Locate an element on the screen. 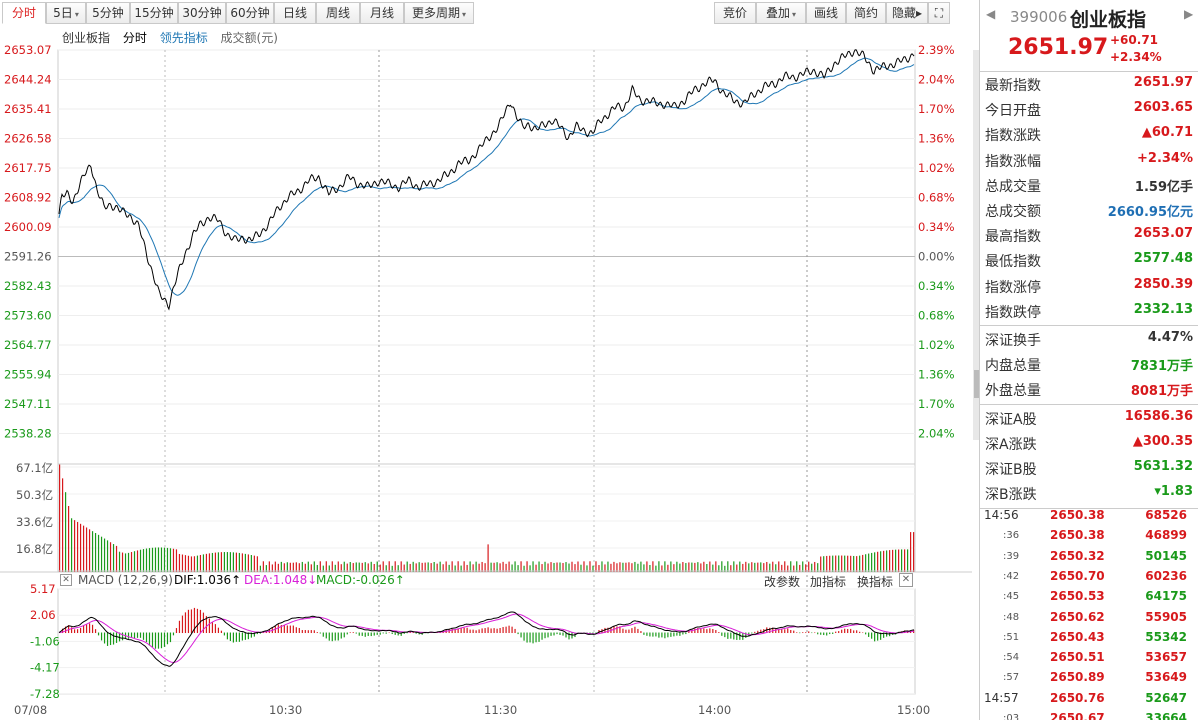 The width and height of the screenshot is (1198, 720). period-tab-4: 30分钟 is located at coordinates (202, 13).